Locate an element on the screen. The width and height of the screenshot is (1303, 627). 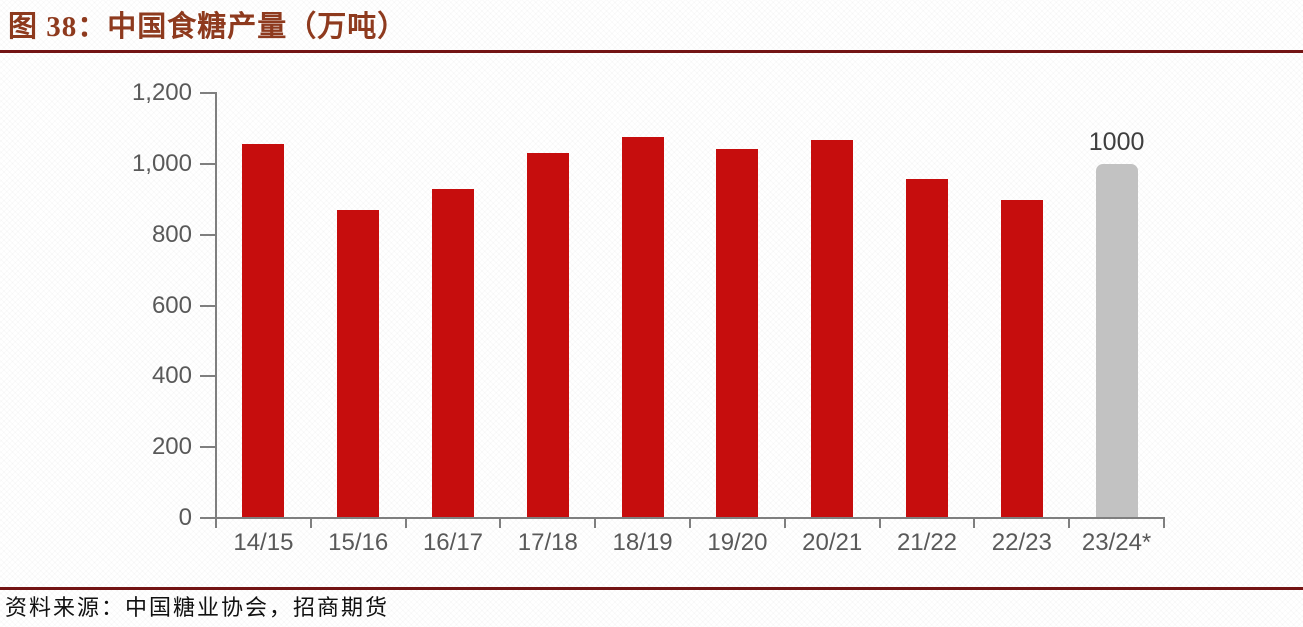
y-axis-label: 400 is located at coordinates (171, 376).